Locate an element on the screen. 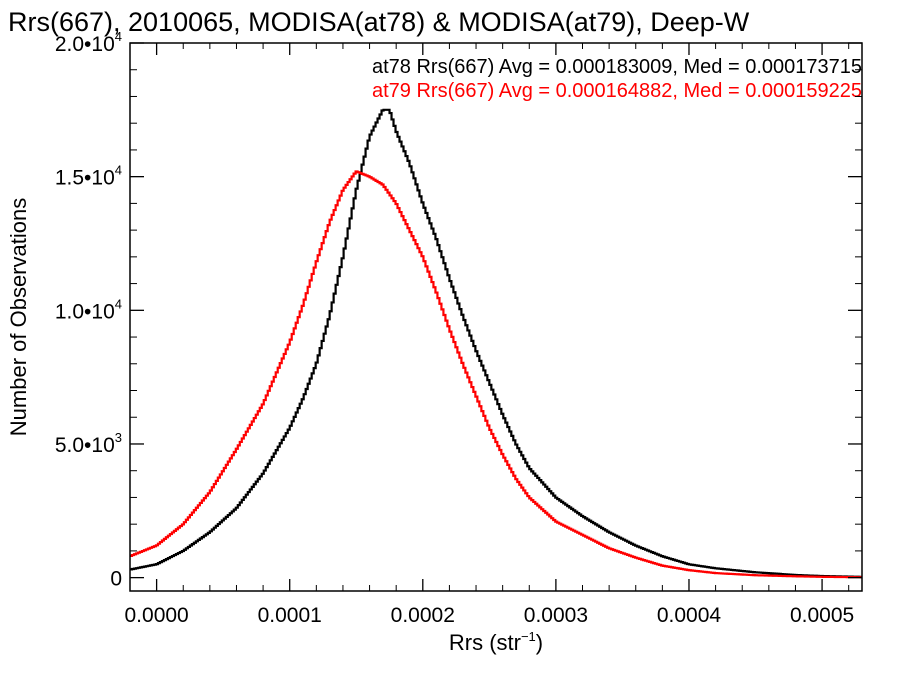  x-tick-label: 0.0000 is located at coordinates (157, 615).